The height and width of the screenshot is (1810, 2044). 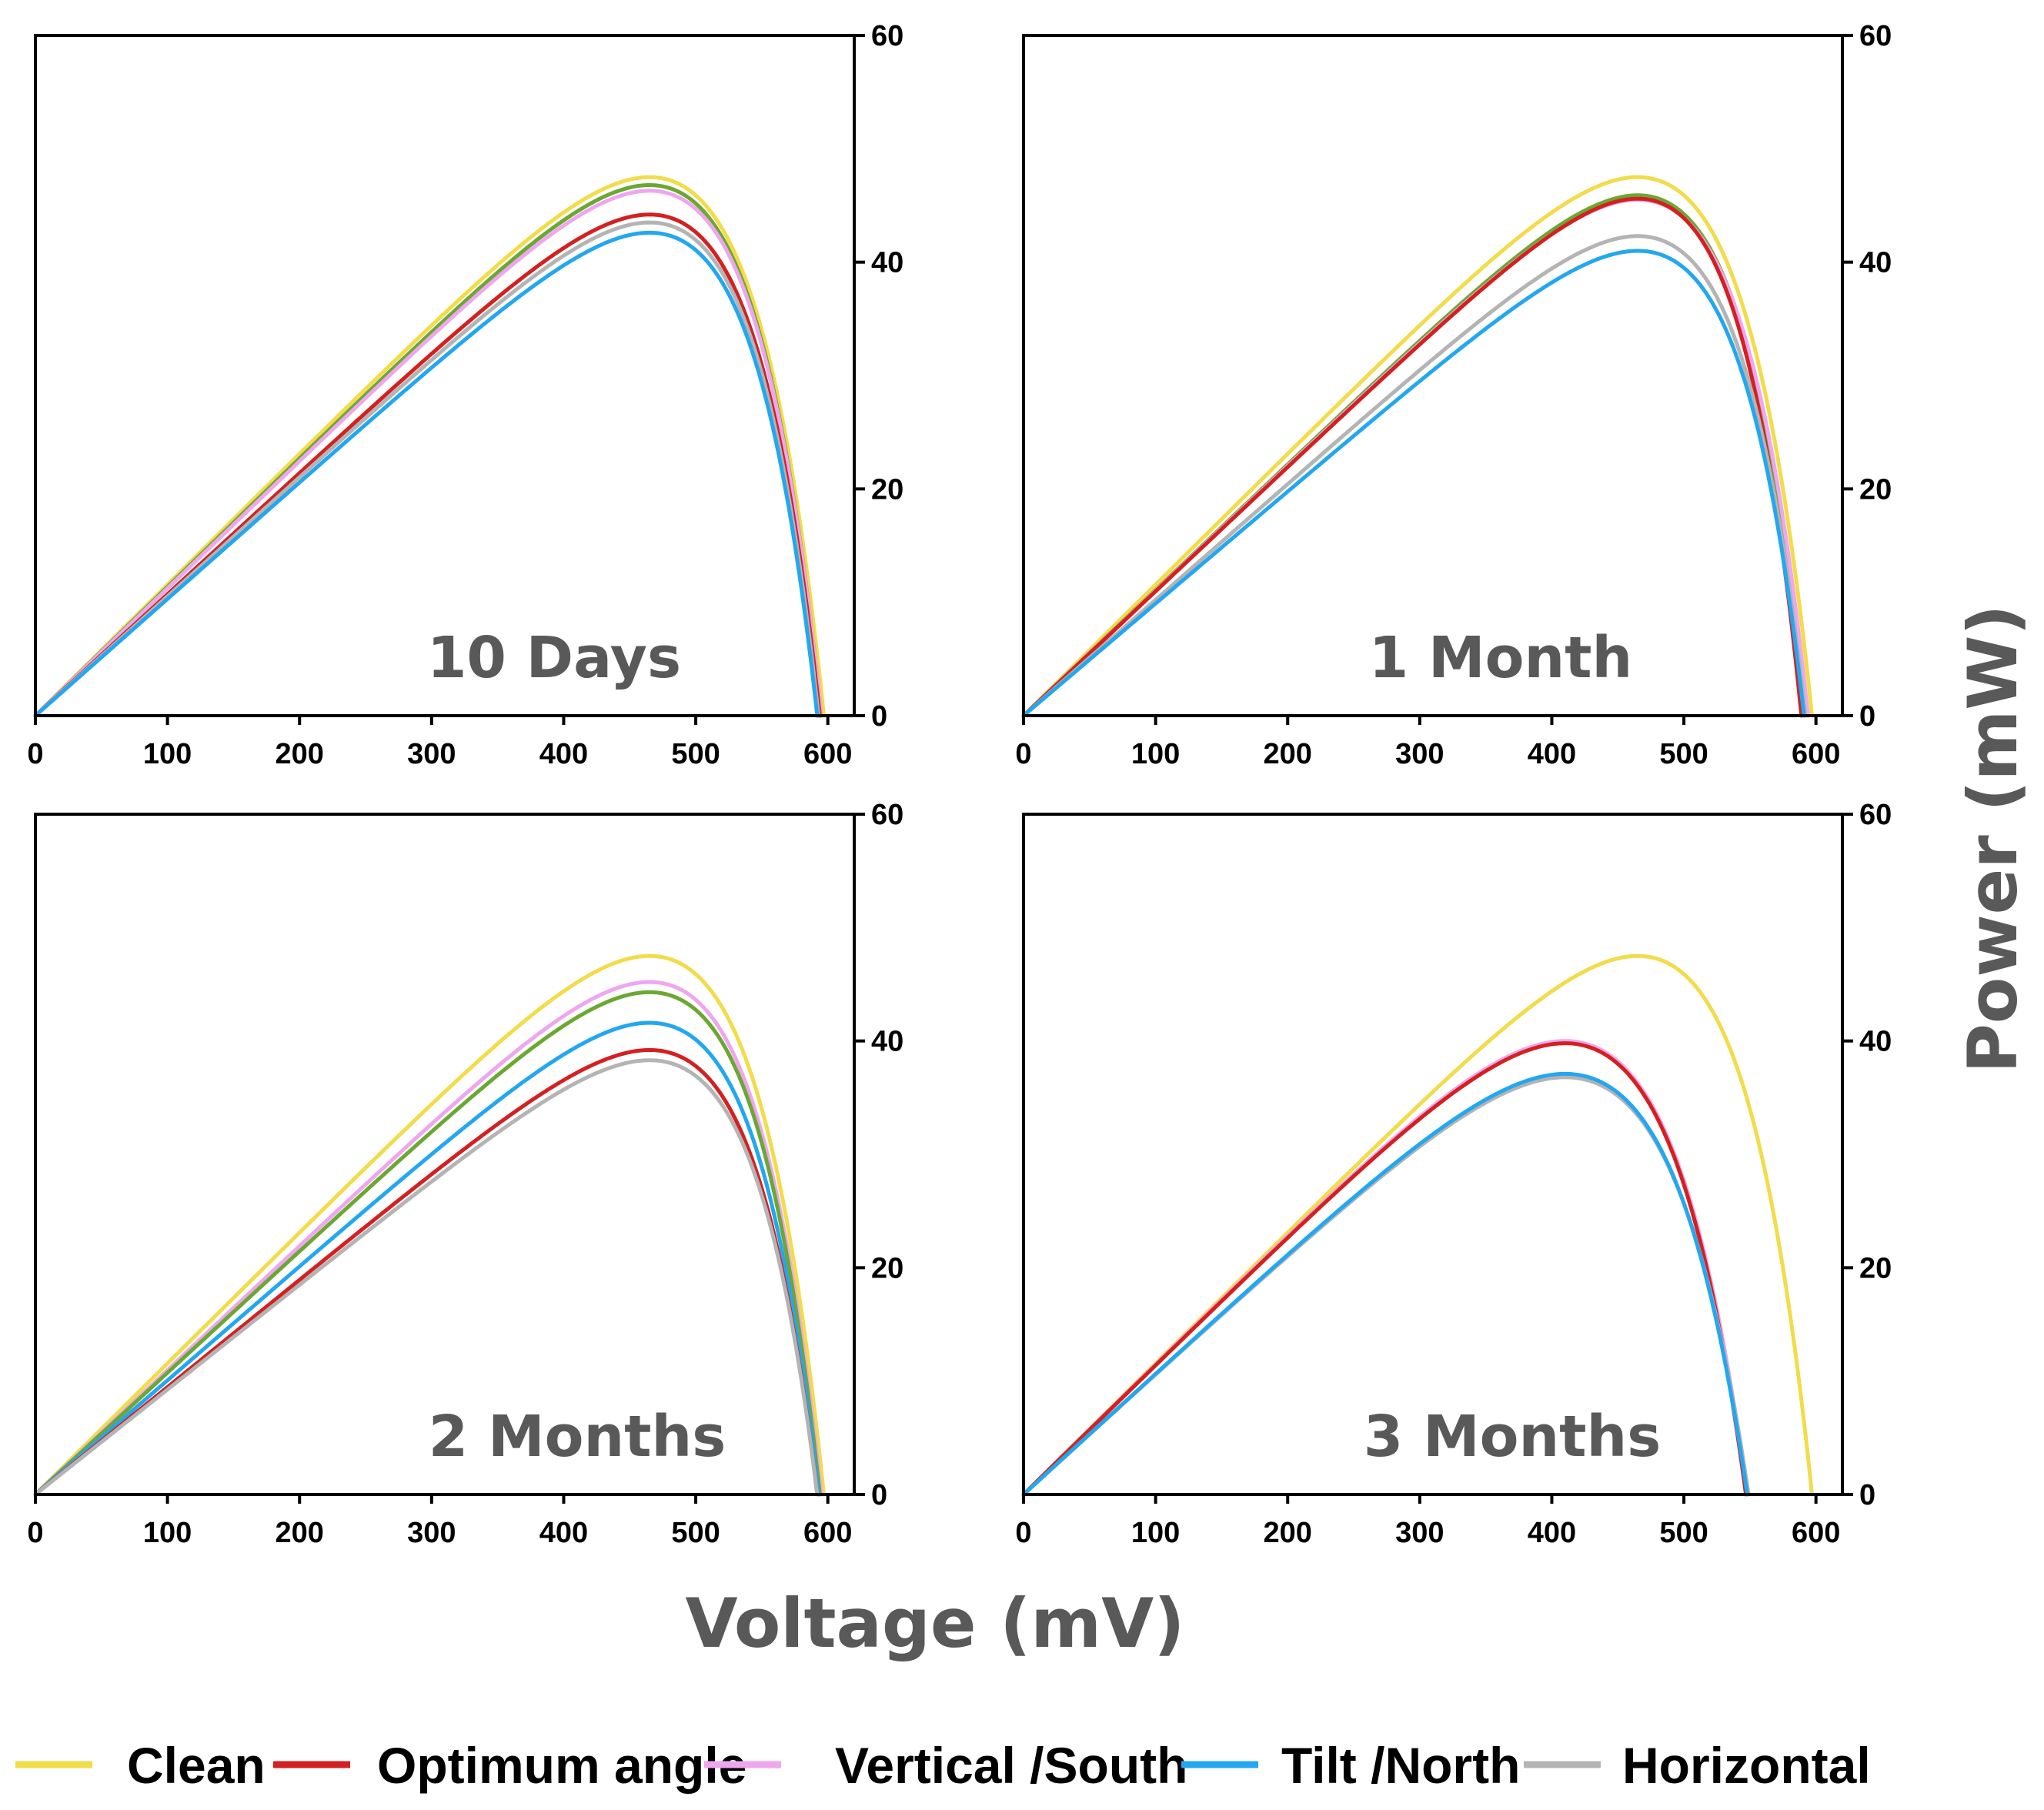 I want to click on legend-item-optimum-angle: Optimum angle, so click(x=509, y=1765).